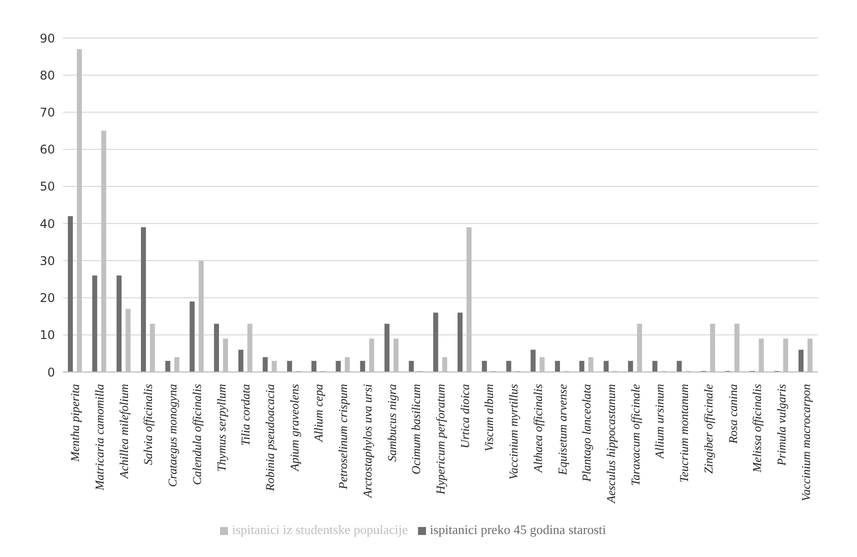  Describe the element at coordinates (441, 440) in the screenshot. I see `x-tick-label: Hypericum perforatum` at that location.